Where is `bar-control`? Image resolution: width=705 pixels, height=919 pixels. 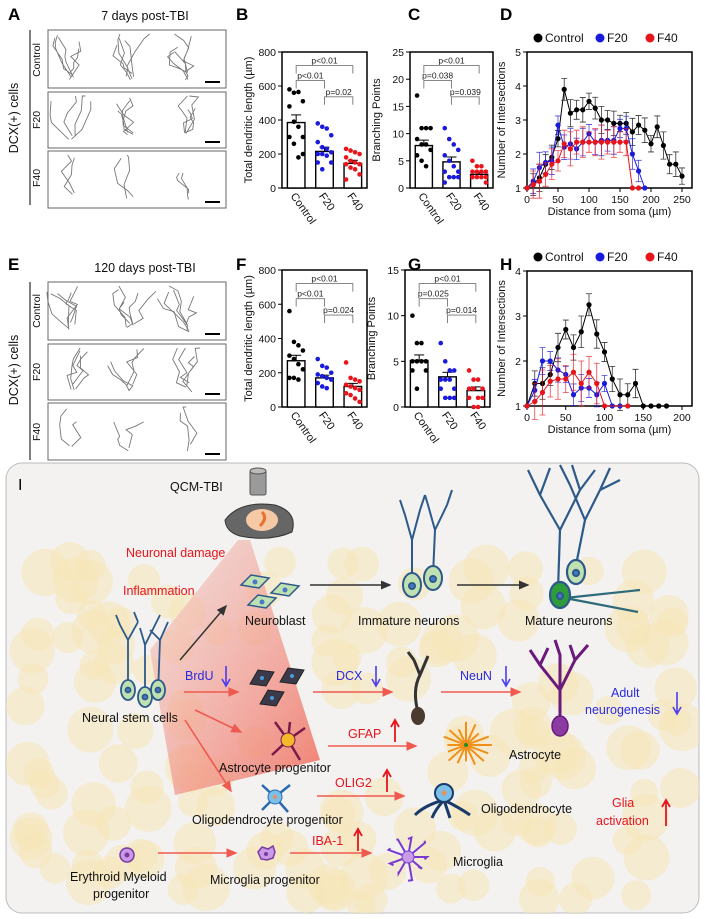 bar-control is located at coordinates (419, 383).